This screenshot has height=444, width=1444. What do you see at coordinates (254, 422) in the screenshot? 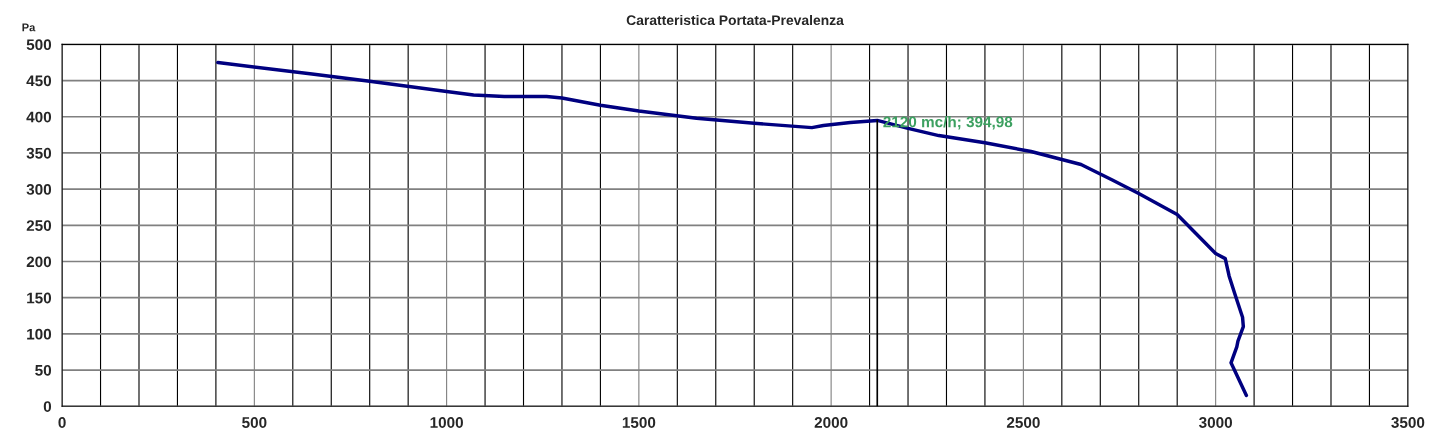
I see `x-tick-label: 500` at bounding box center [254, 422].